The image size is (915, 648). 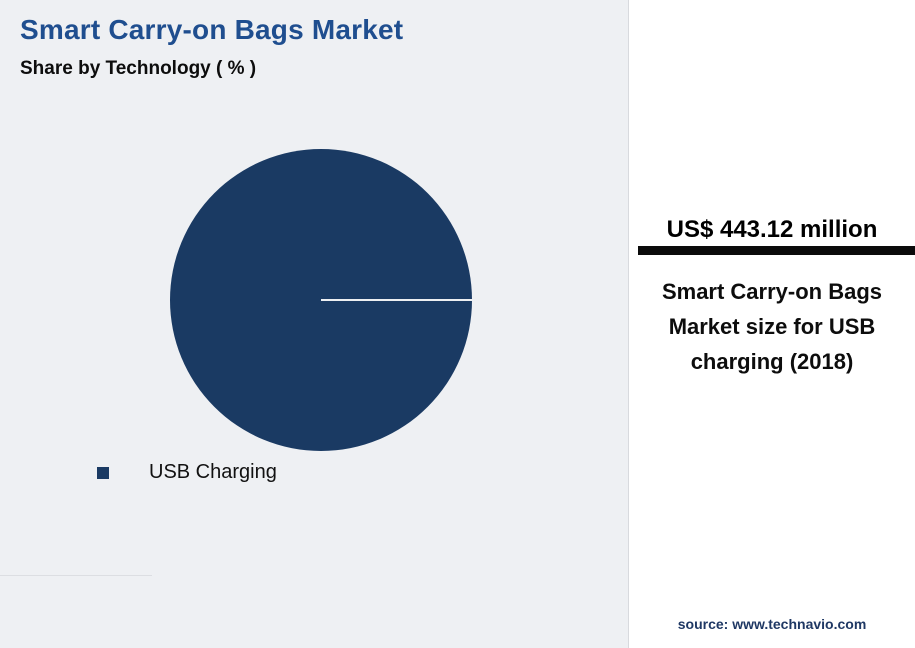 What do you see at coordinates (213, 472) in the screenshot?
I see `legend-label-usb-charging: USB Charging` at bounding box center [213, 472].